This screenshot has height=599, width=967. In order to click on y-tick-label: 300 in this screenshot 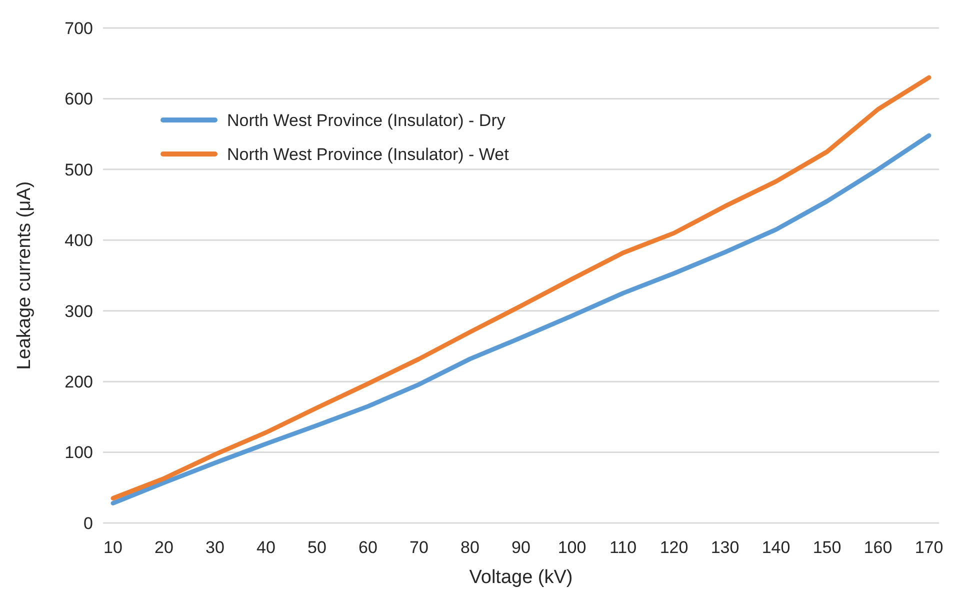, I will do `click(78, 311)`.